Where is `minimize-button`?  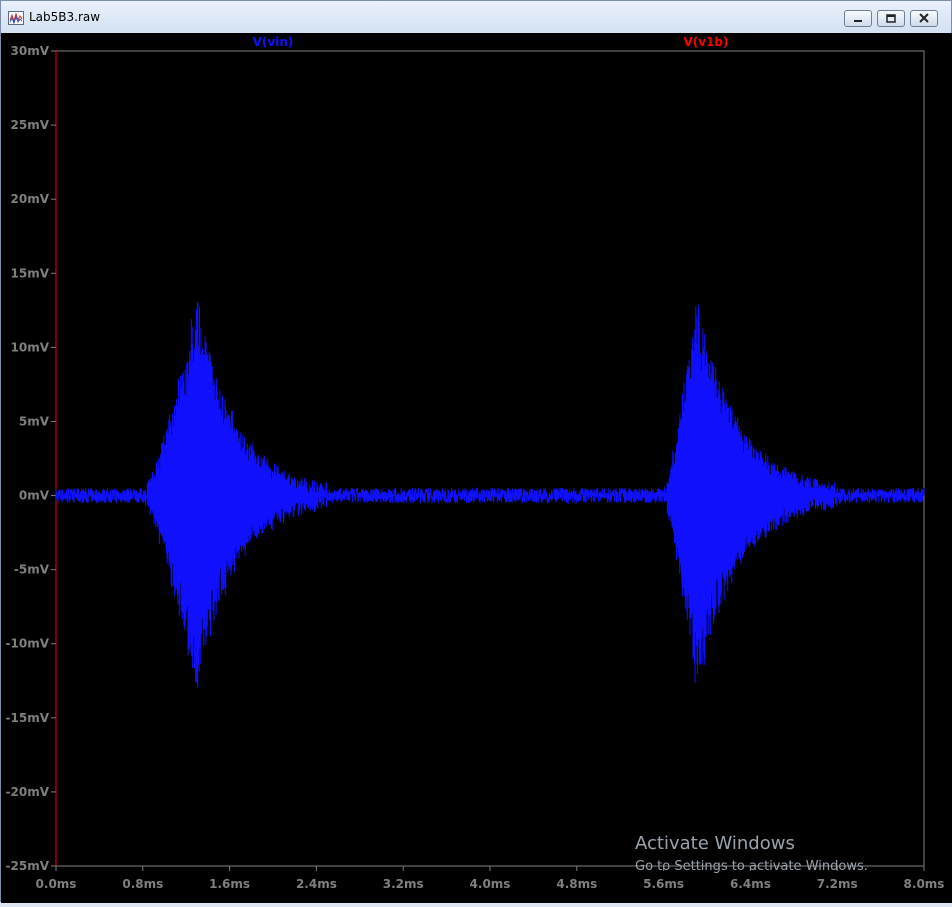
minimize-button is located at coordinates (858, 18).